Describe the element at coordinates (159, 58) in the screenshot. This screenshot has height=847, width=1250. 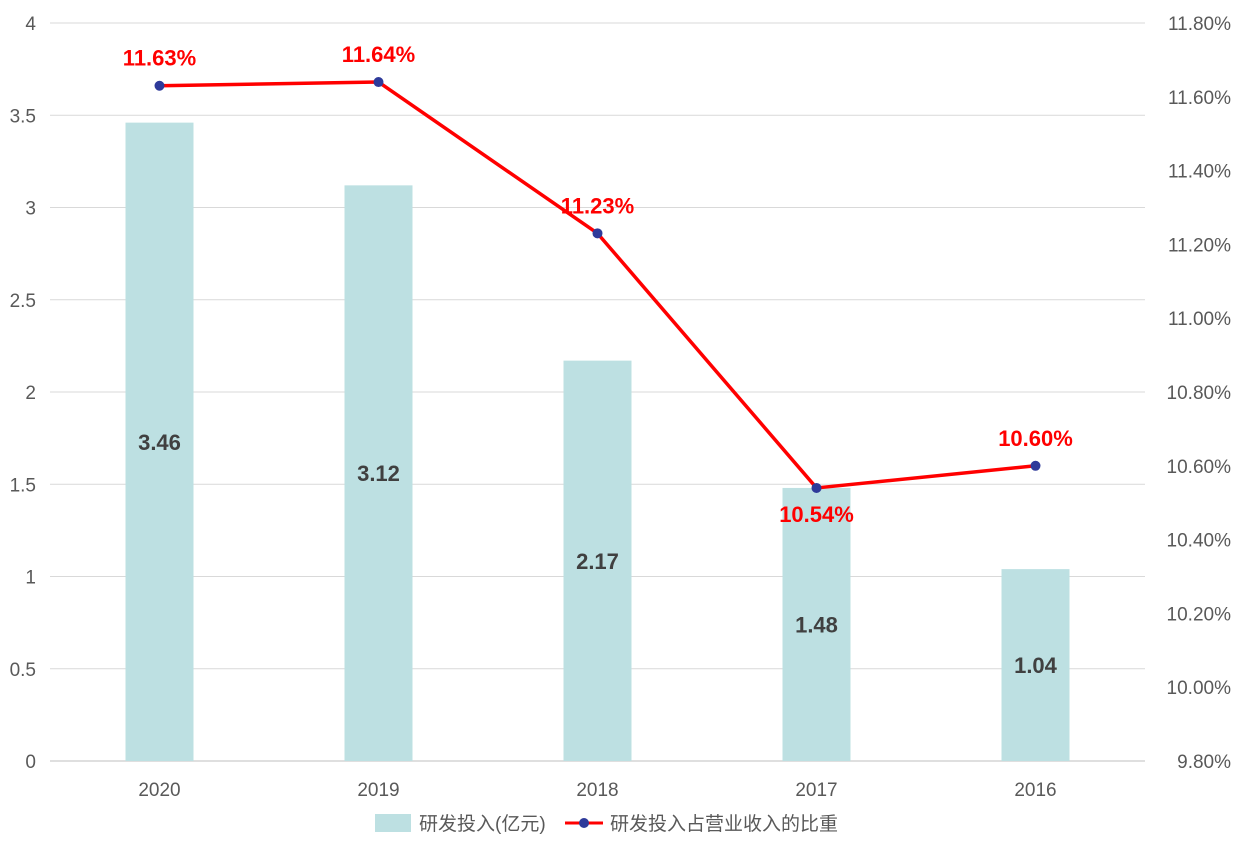
I see `line-value-label: 11.63%` at that location.